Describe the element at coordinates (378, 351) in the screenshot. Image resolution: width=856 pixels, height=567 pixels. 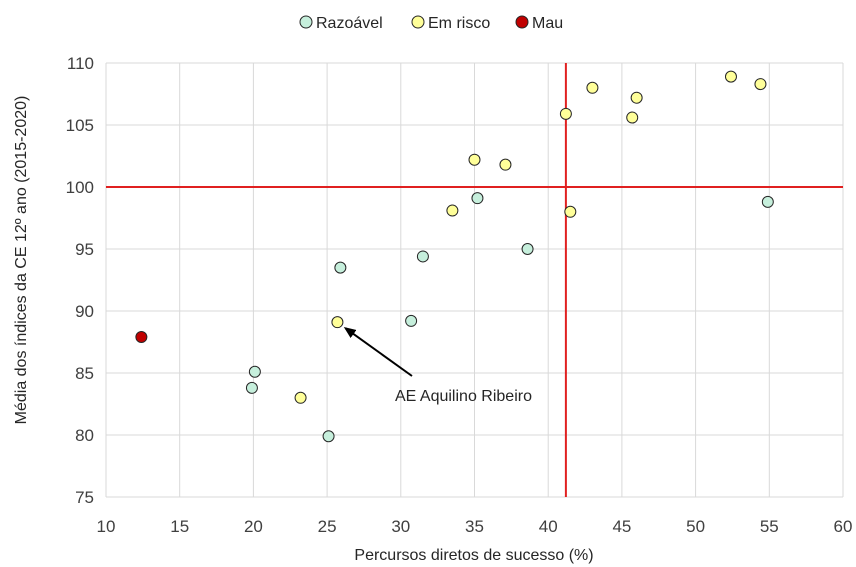
I see `annotation-arrow` at that location.